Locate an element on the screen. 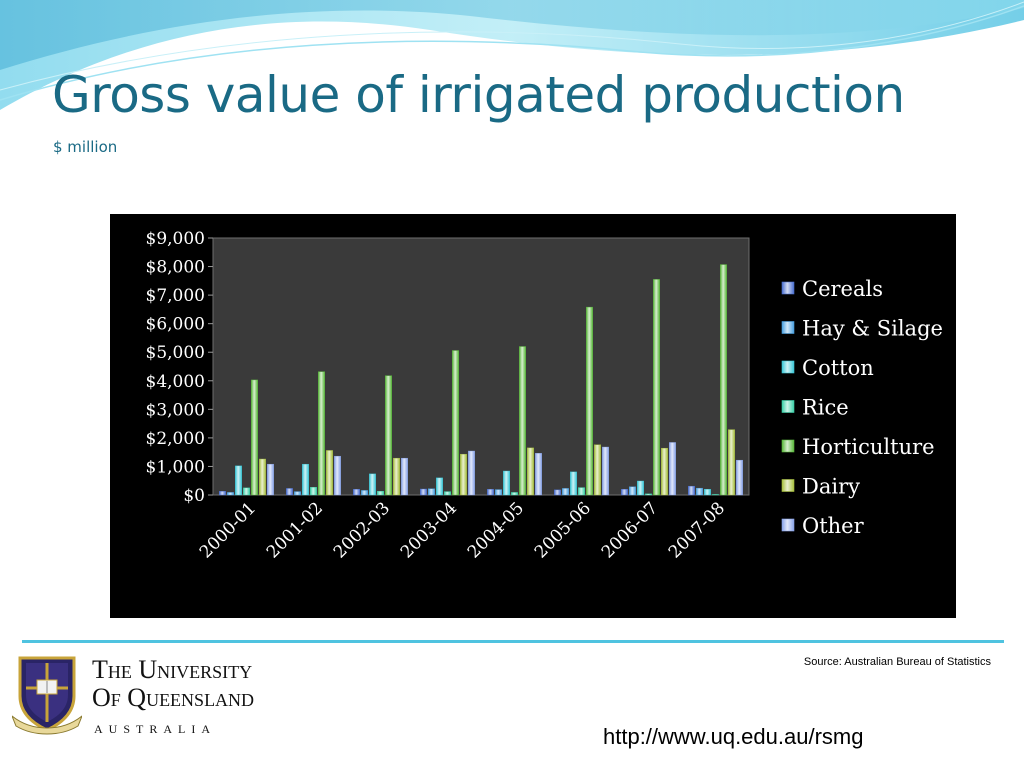 The height and width of the screenshot is (768, 1024). university-country: AUSTRALIA is located at coordinates (155, 729).